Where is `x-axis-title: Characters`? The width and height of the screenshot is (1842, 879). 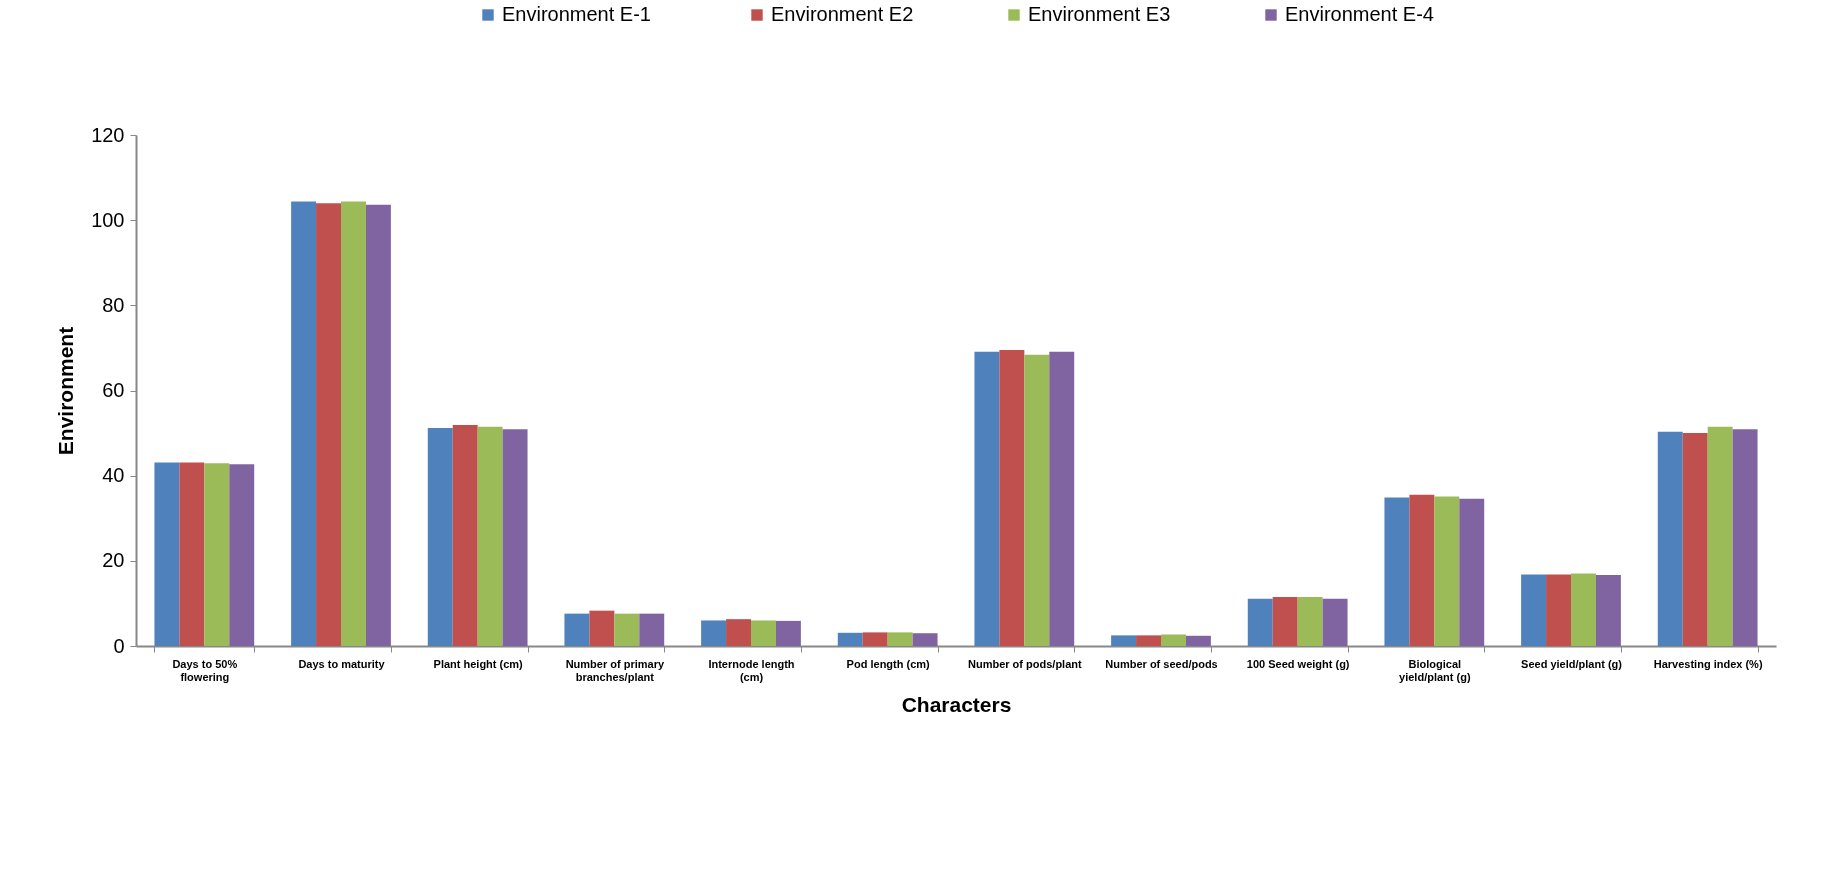 x-axis-title: Characters is located at coordinates (956, 704).